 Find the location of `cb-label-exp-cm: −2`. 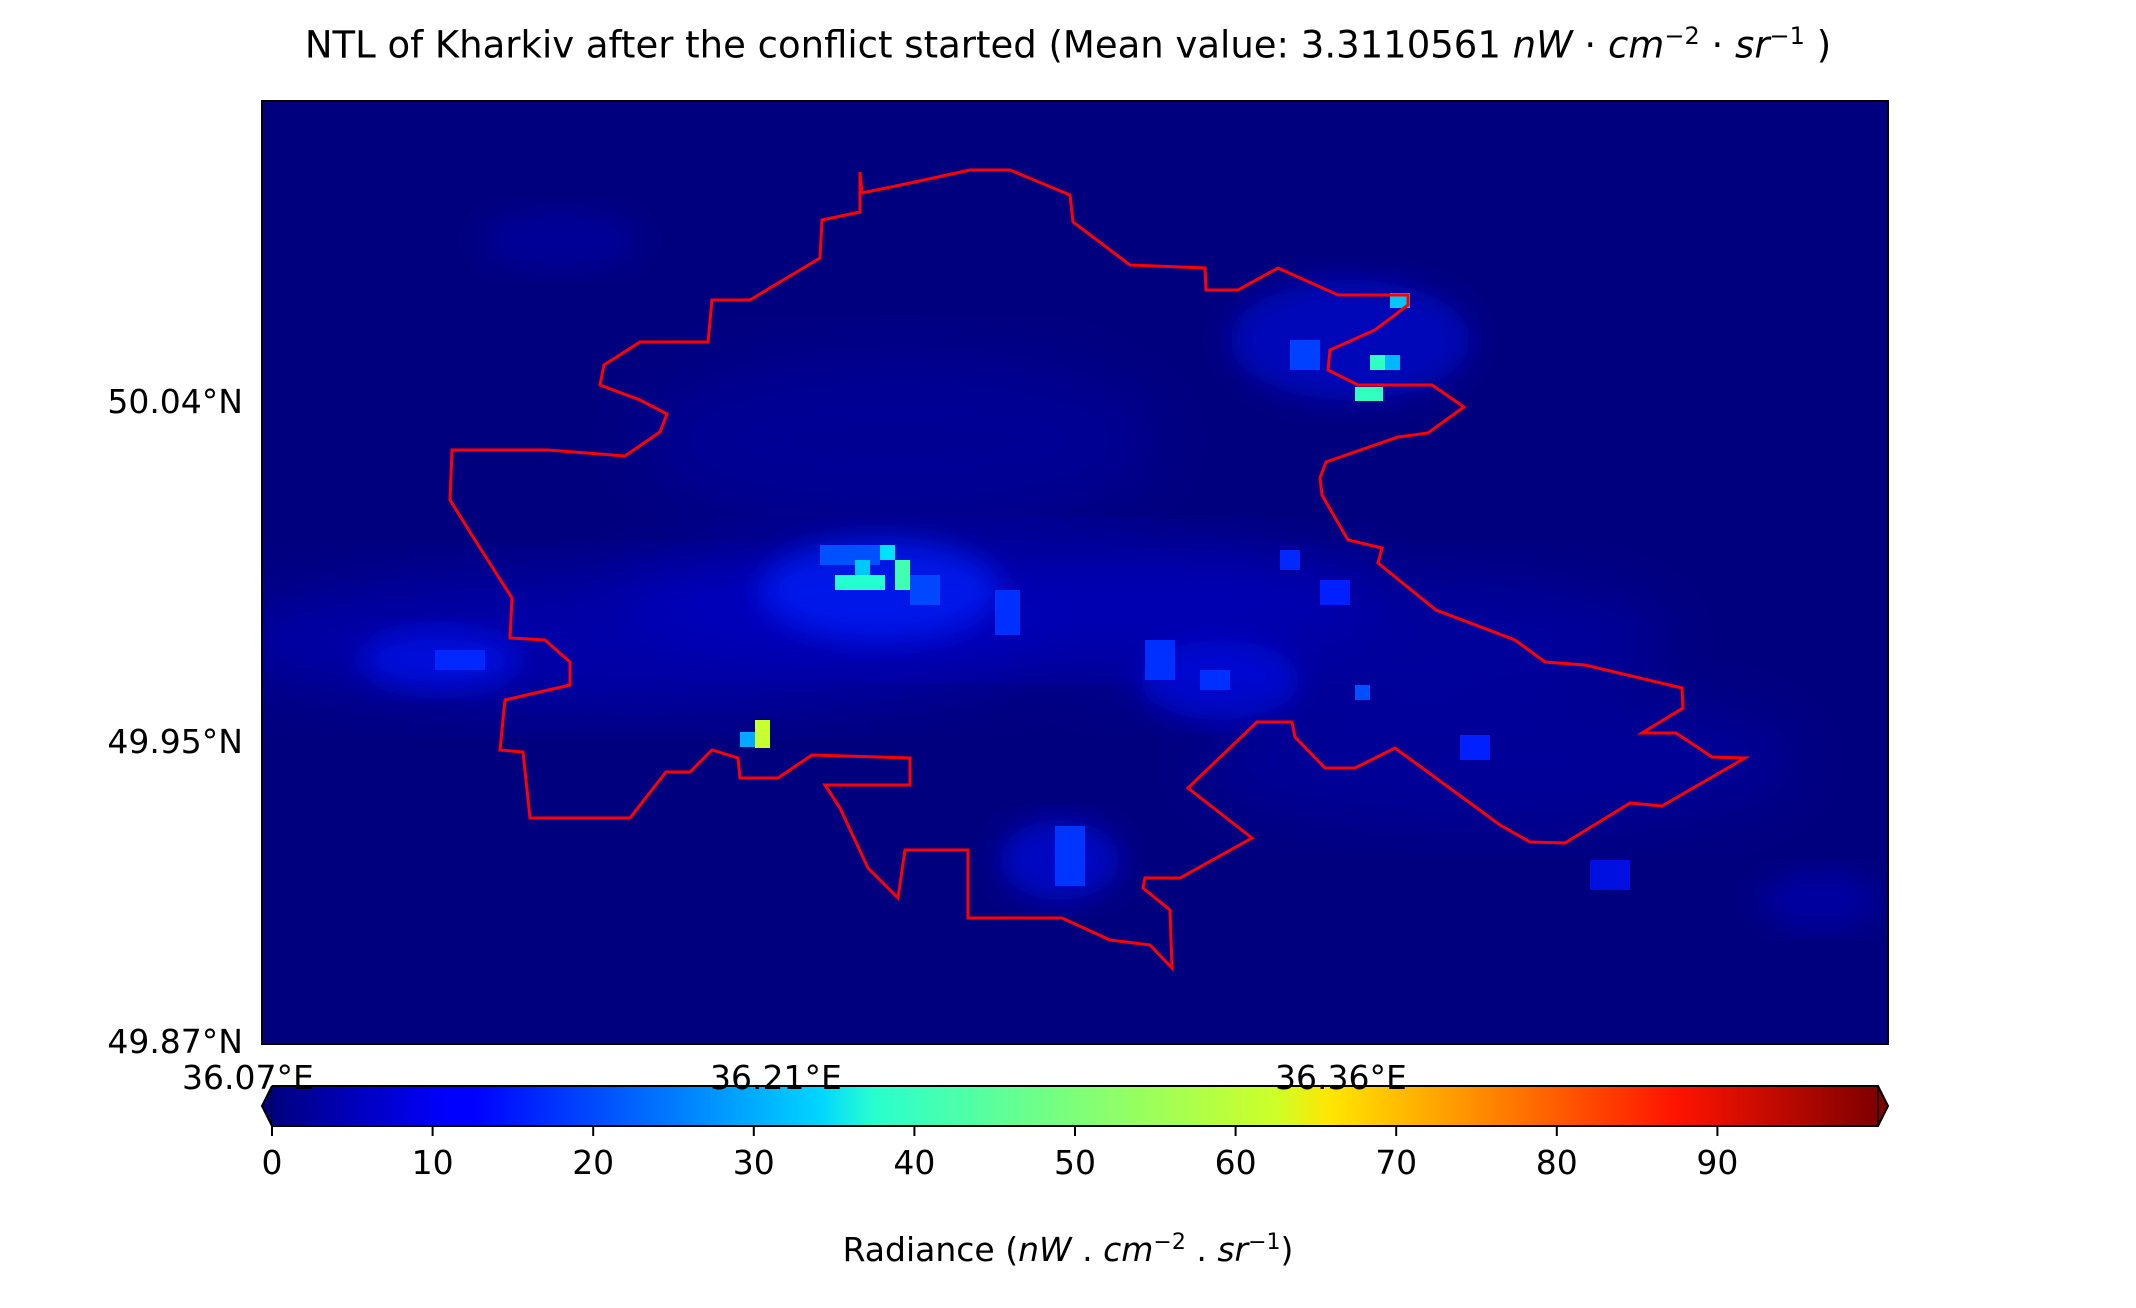

cb-label-exp-cm: −2 is located at coordinates (1169, 1242).